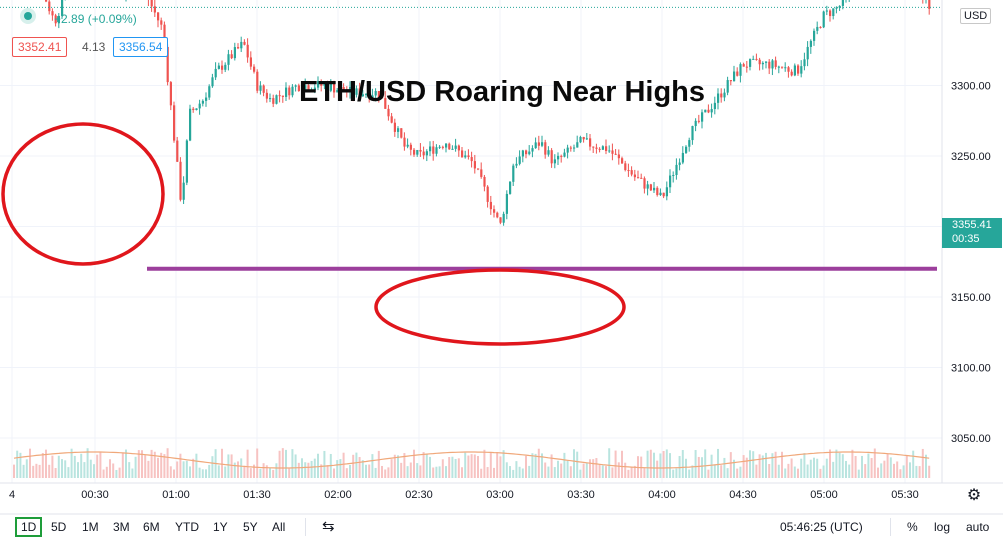 Image resolution: width=1003 pixels, height=540 pixels. What do you see at coordinates (83, 194) in the screenshot?
I see `annotation-circle-left` at bounding box center [83, 194].